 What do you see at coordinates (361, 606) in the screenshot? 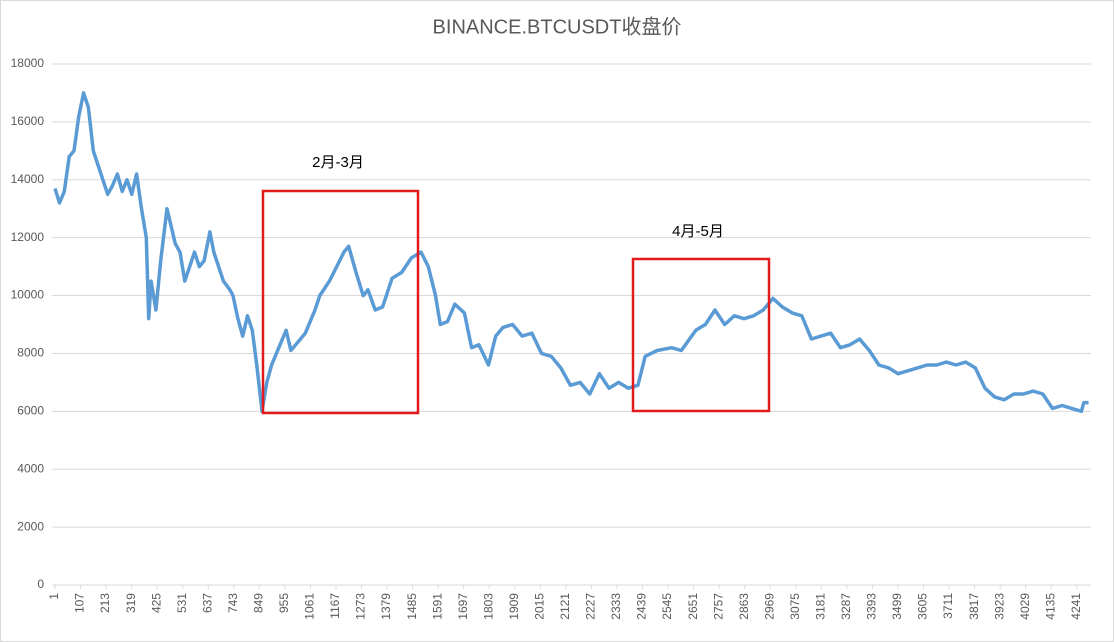
I see `x-tick-label: 1273` at bounding box center [361, 606].